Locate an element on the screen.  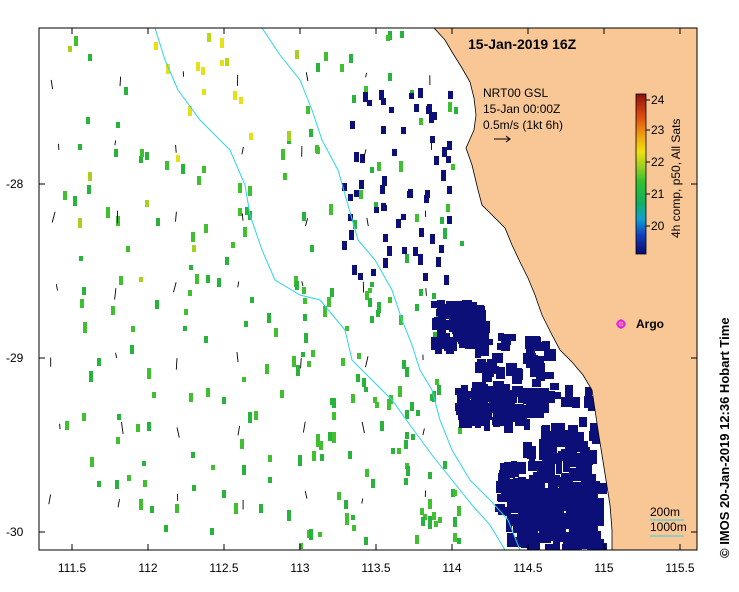
colorbar-tick: 24 is located at coordinates (658, 100).